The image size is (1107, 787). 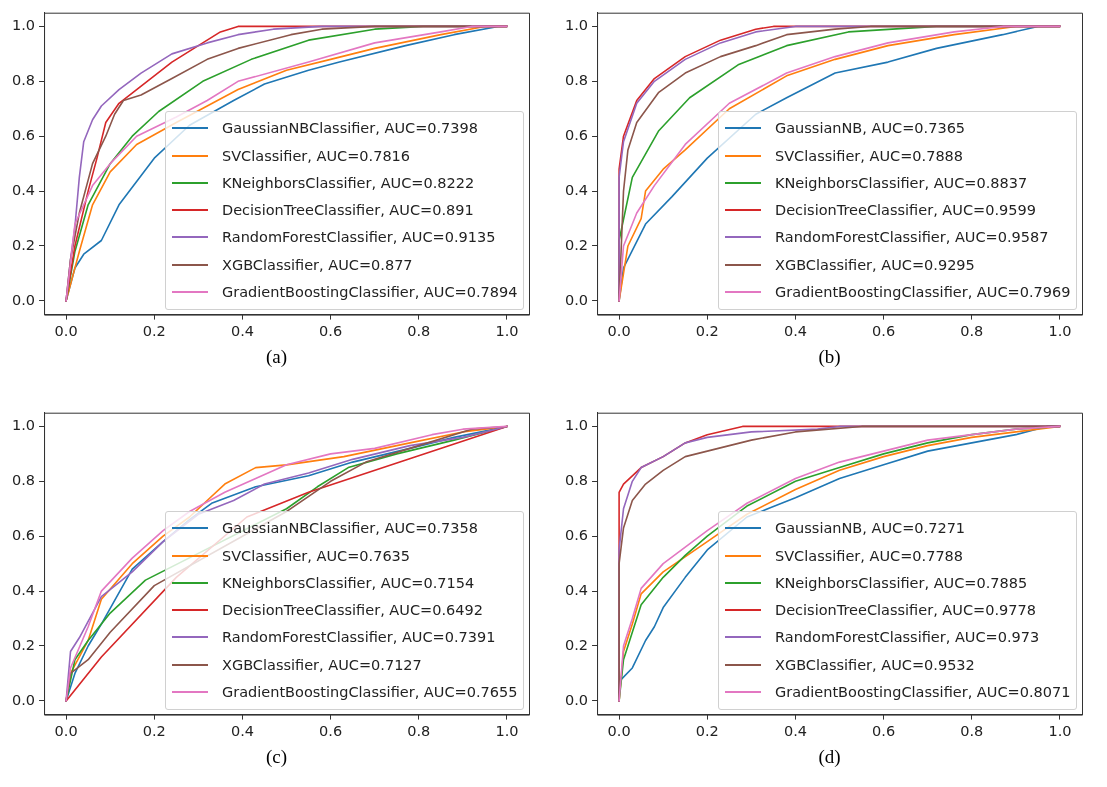 I want to click on legend-label: RandomForestClassifier, AUC=0.9135, so click(x=359, y=237).